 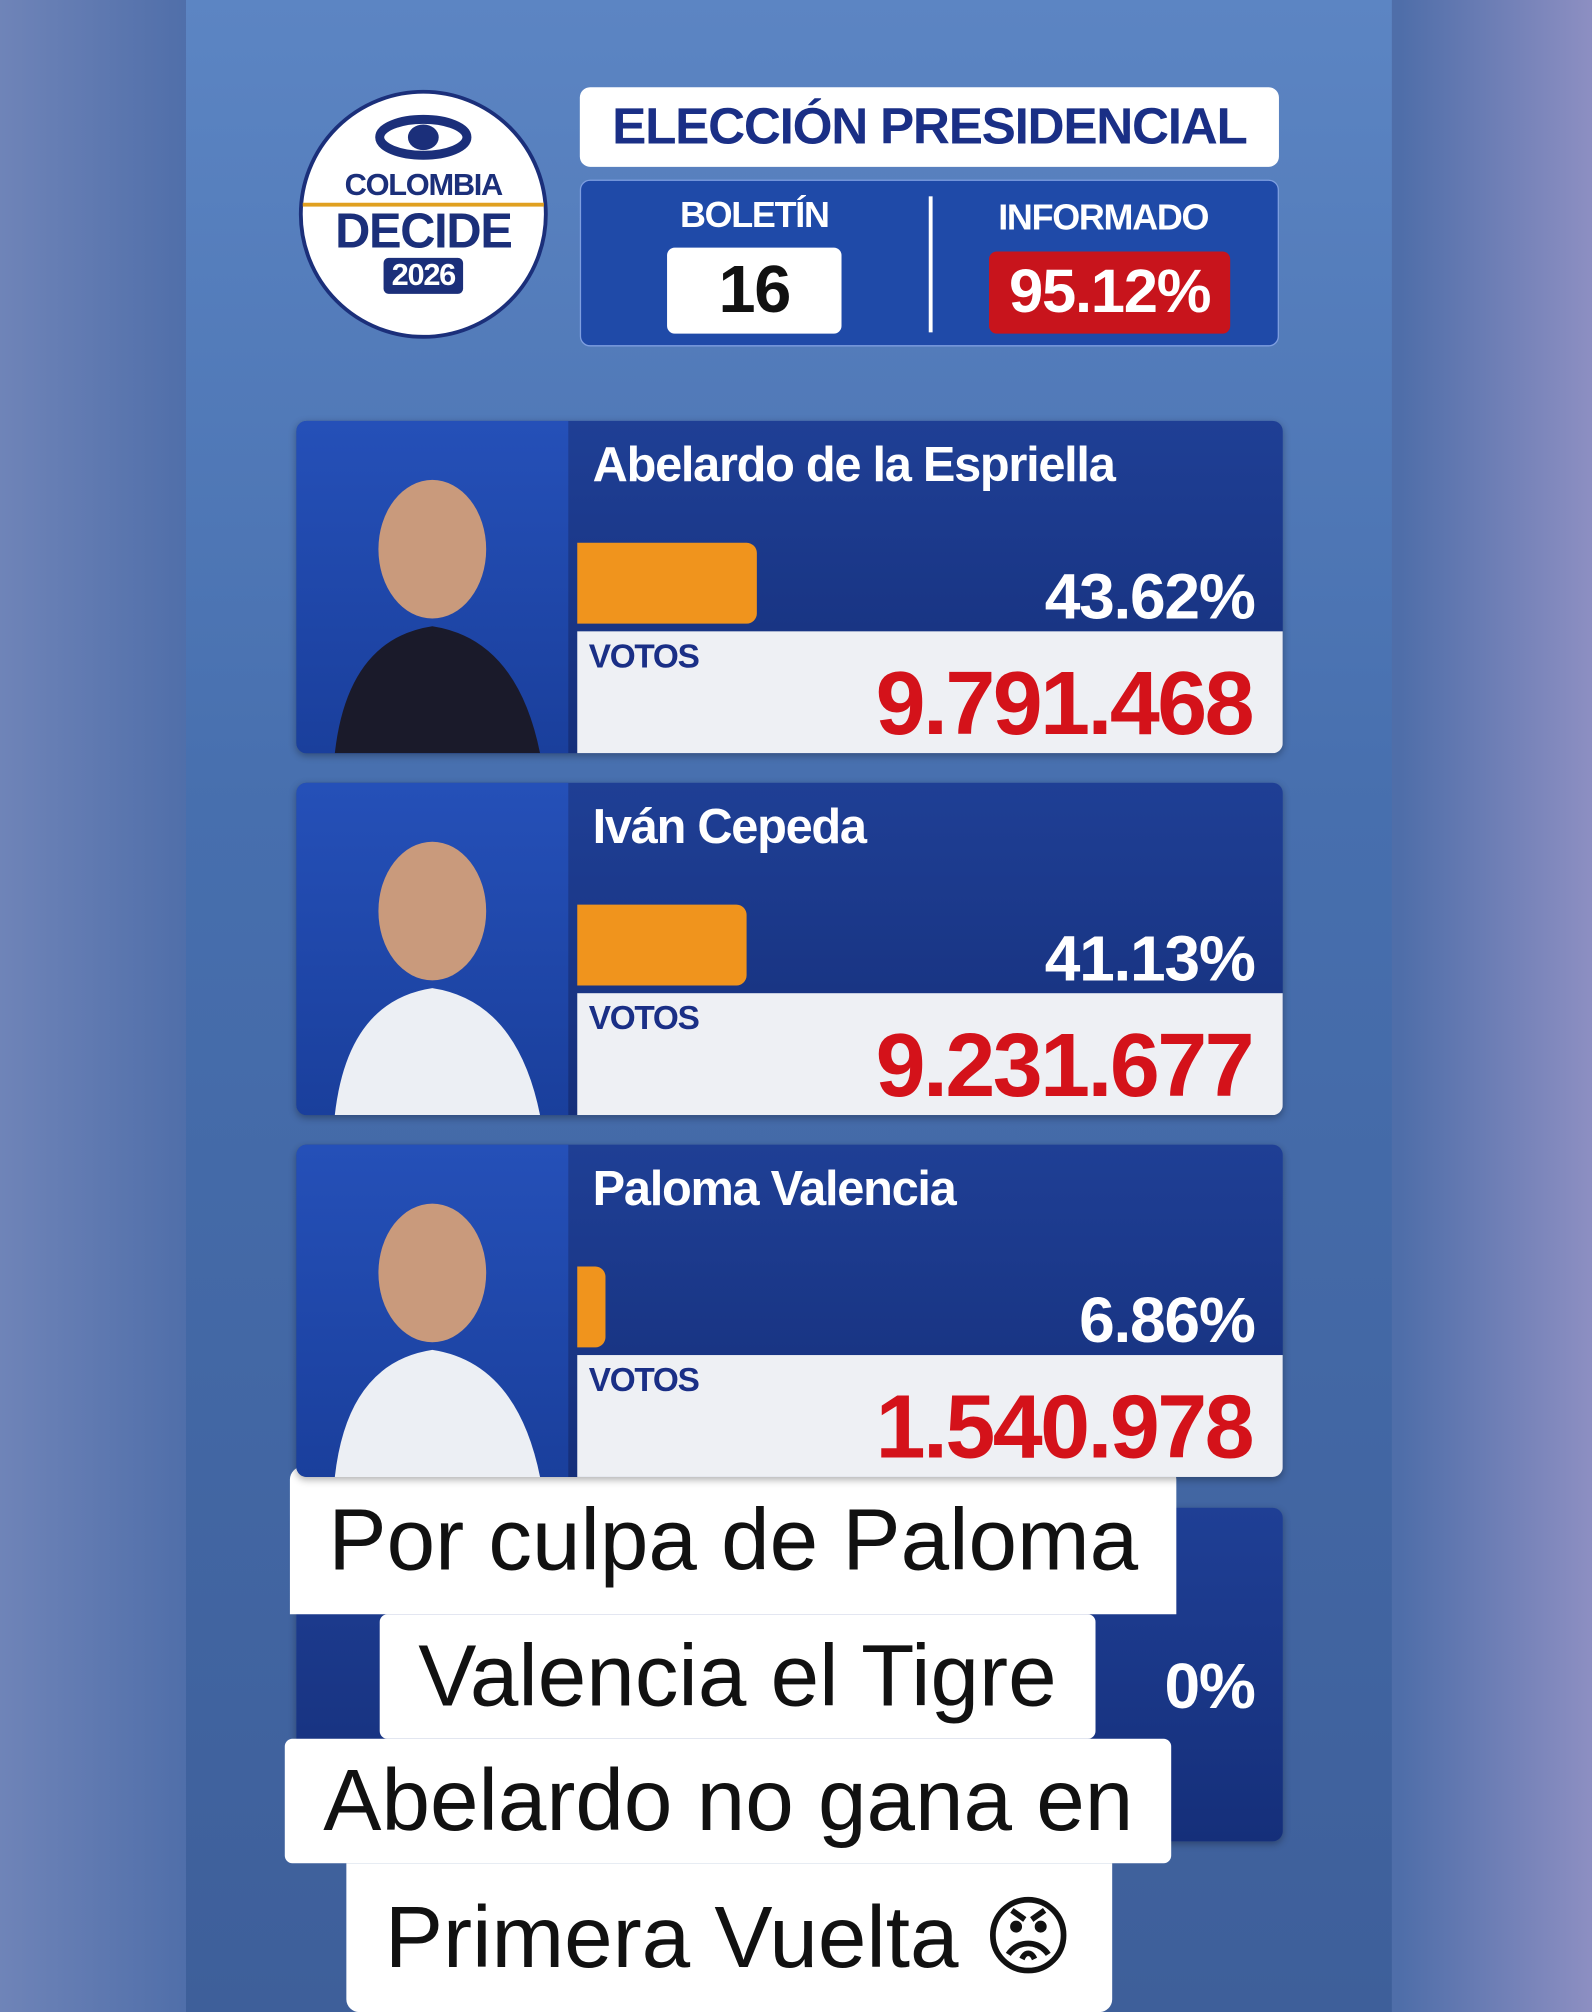 I want to click on votes: 9.791.468, so click(x=1065, y=703).